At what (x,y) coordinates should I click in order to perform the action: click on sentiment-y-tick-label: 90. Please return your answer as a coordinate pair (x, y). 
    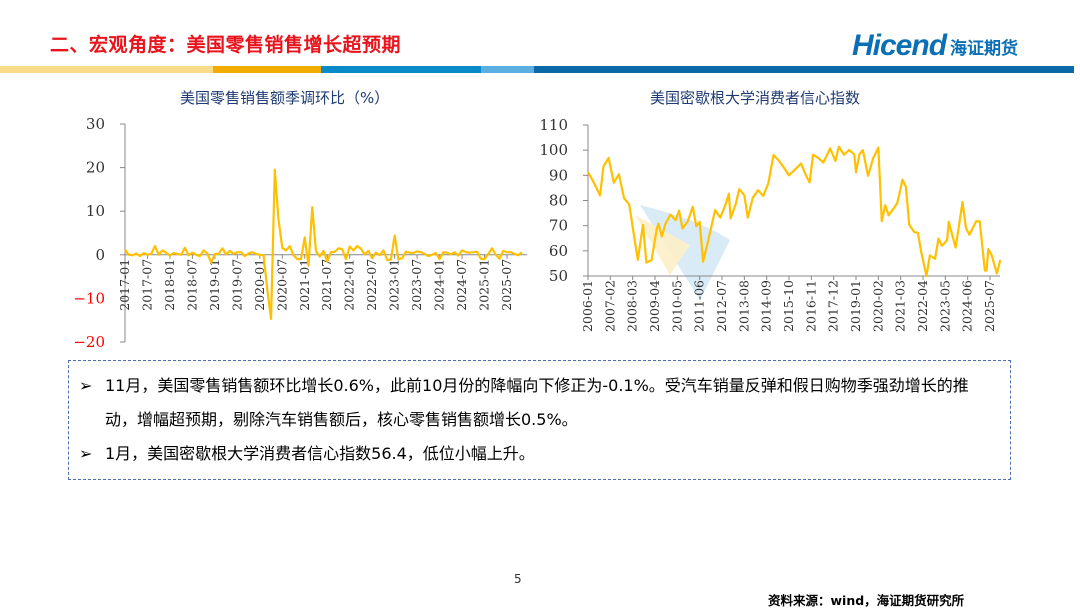
    Looking at the image, I should click on (558, 175).